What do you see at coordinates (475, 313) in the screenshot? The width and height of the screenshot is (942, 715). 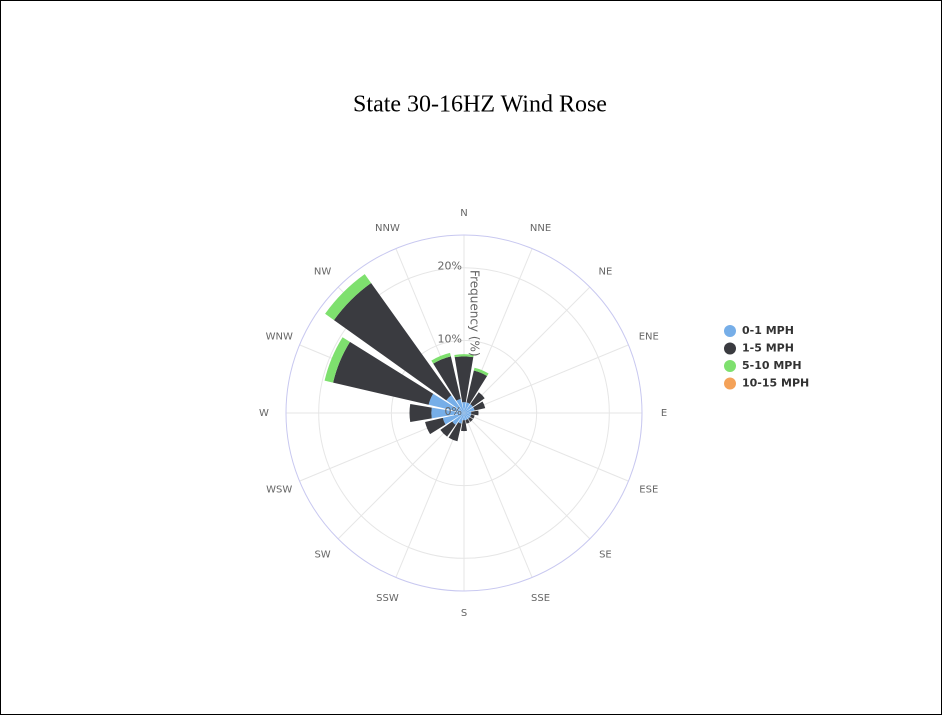 I see `r-axis-title: Frequency (%)` at bounding box center [475, 313].